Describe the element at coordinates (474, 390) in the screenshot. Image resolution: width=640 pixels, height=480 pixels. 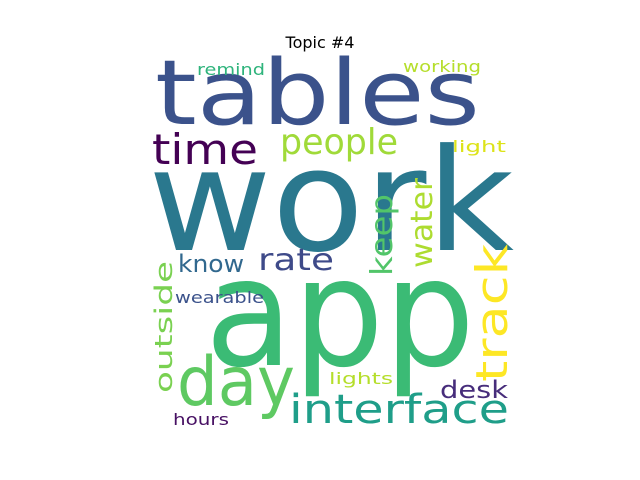
I see `word-desk: desk` at that location.